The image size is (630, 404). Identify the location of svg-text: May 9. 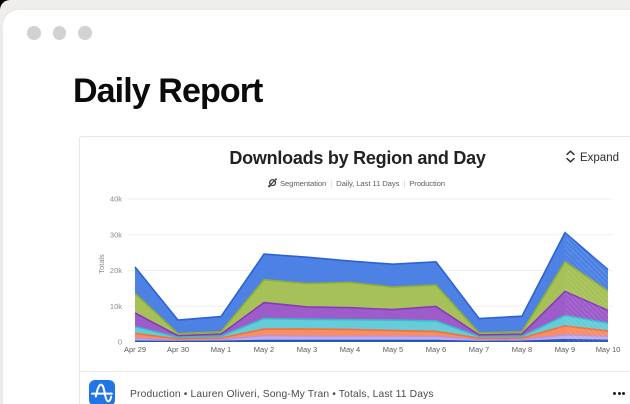
(565, 349).